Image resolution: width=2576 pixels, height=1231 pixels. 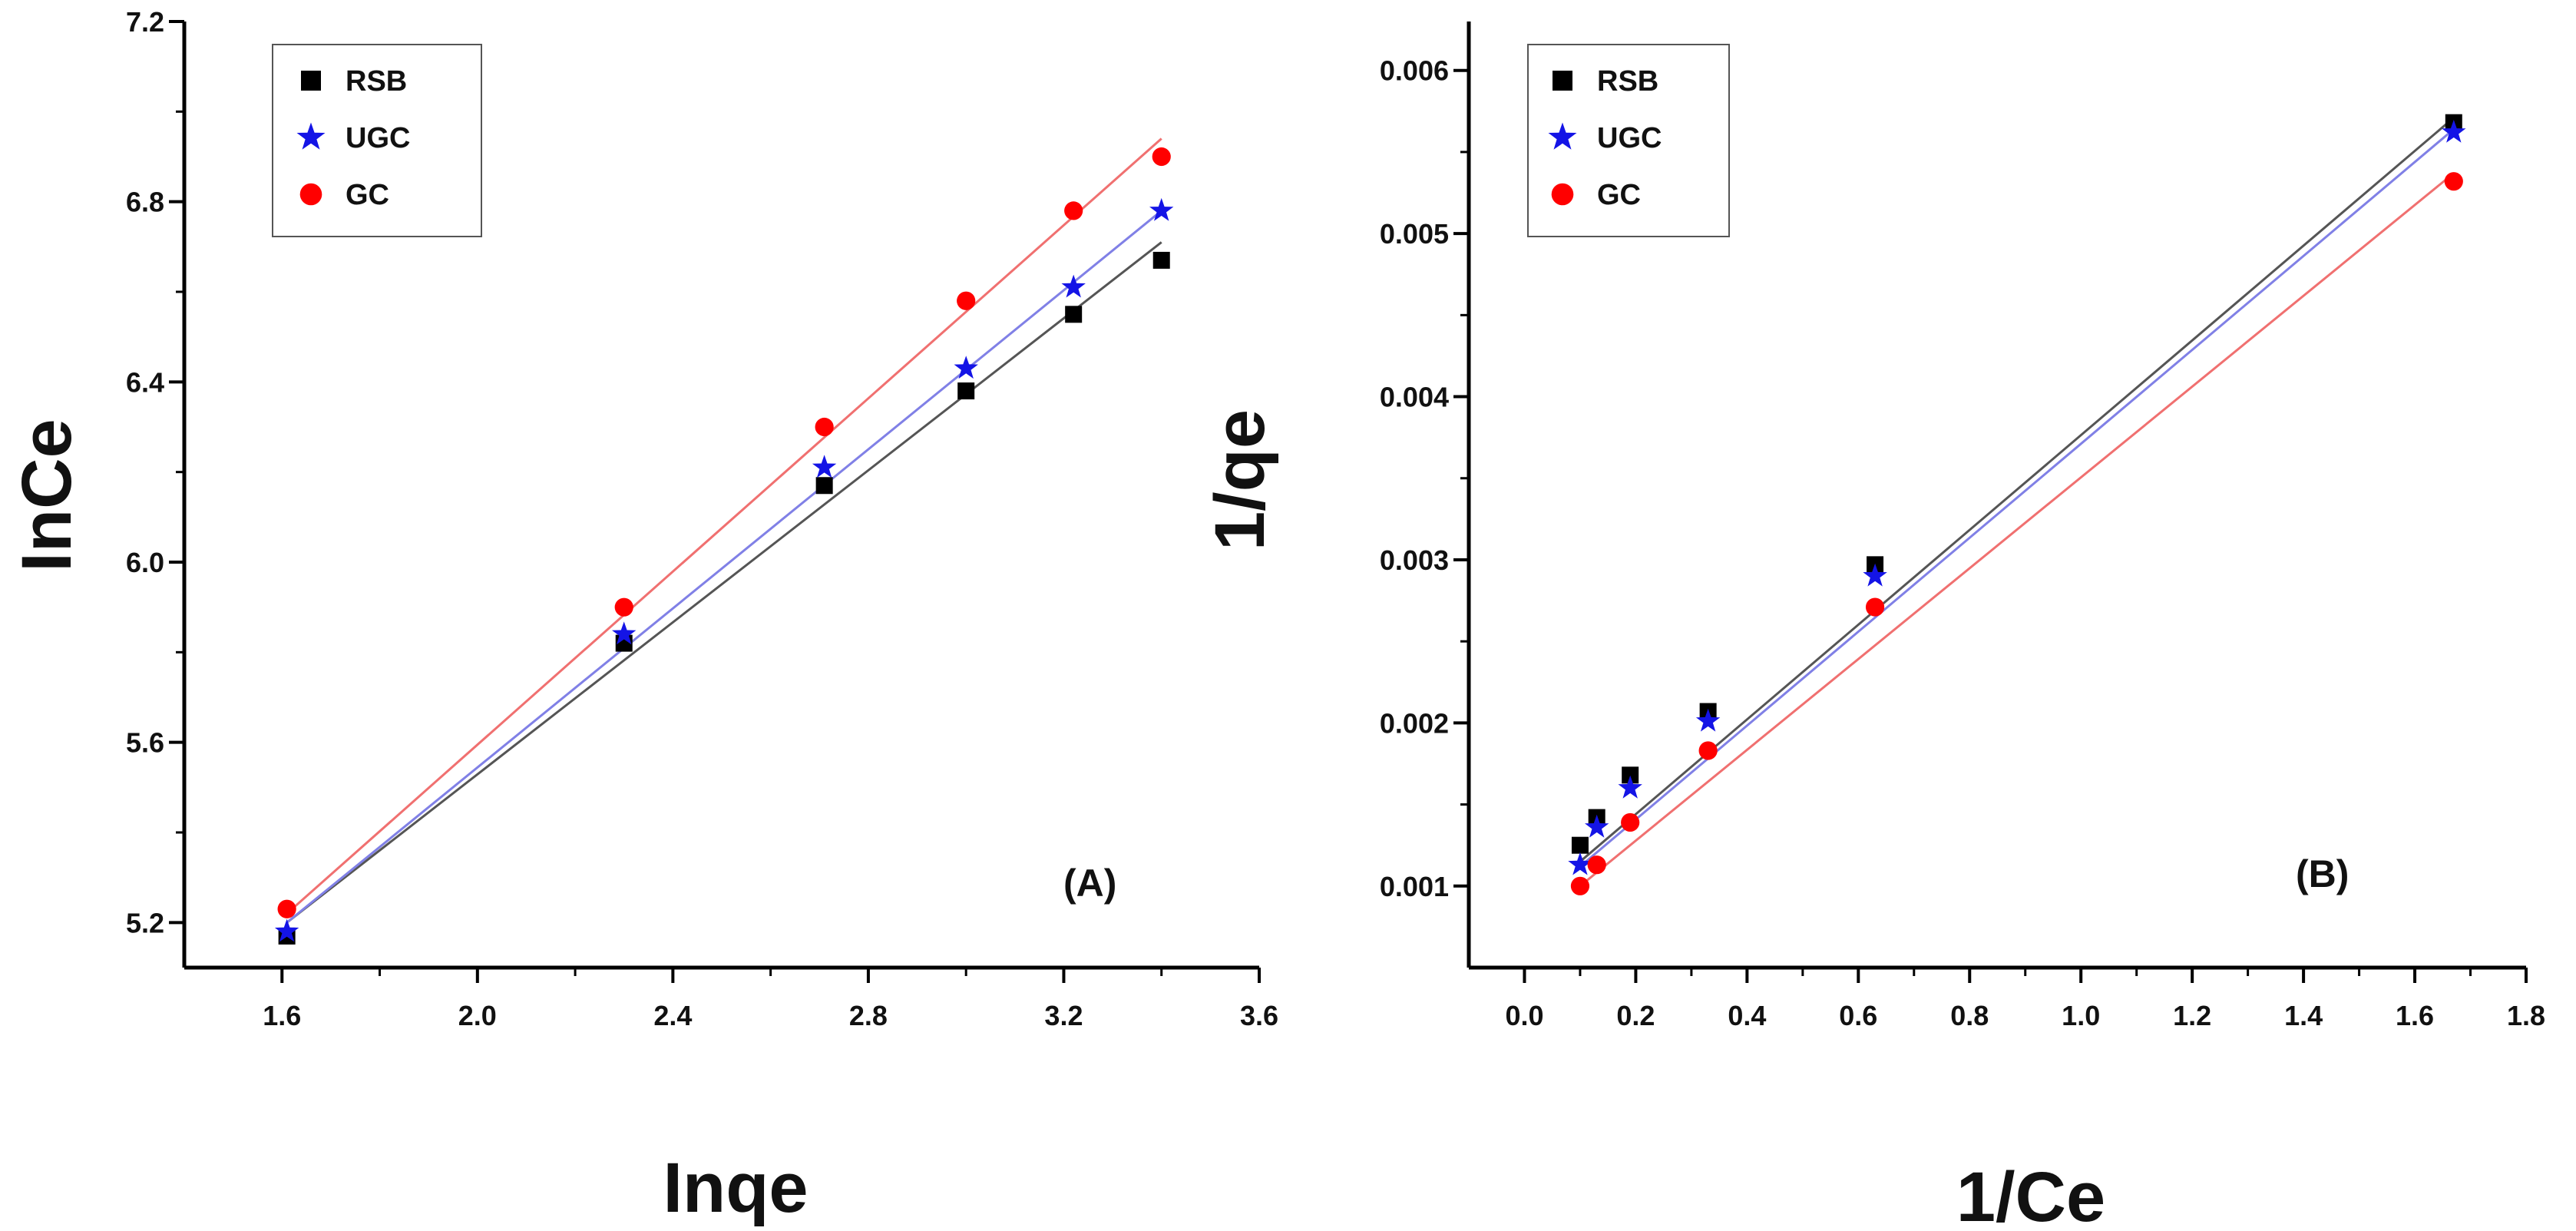 I want to click on panel-b-x-axis-title: 1/Ce, so click(x=2030, y=1194).